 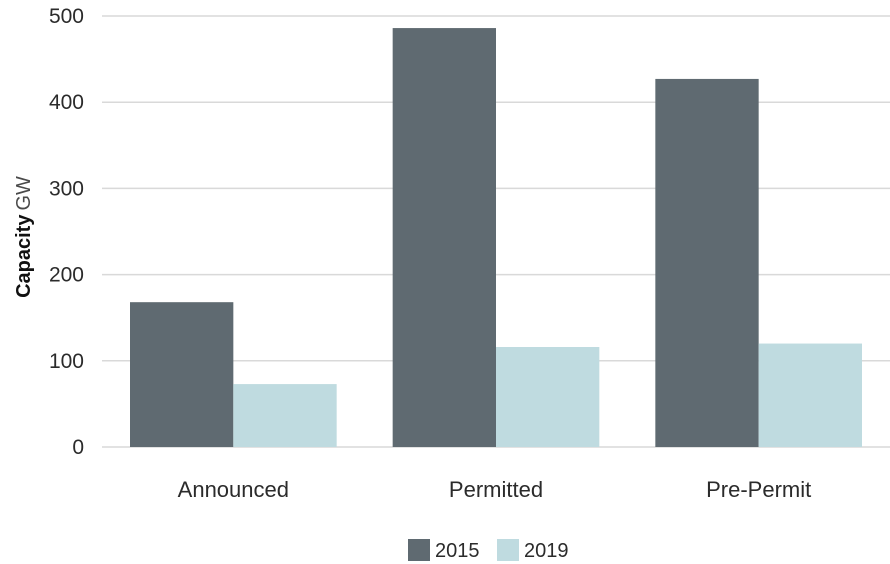 What do you see at coordinates (66, 188) in the screenshot?
I see `y-tick-label: 300` at bounding box center [66, 188].